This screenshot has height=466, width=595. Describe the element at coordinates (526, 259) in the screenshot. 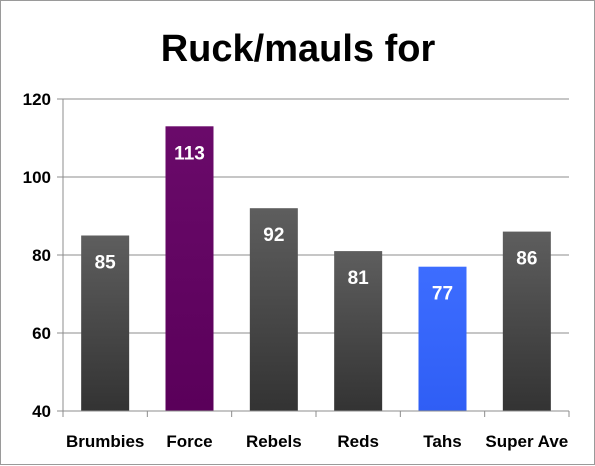

I see `data-label: 86` at that location.